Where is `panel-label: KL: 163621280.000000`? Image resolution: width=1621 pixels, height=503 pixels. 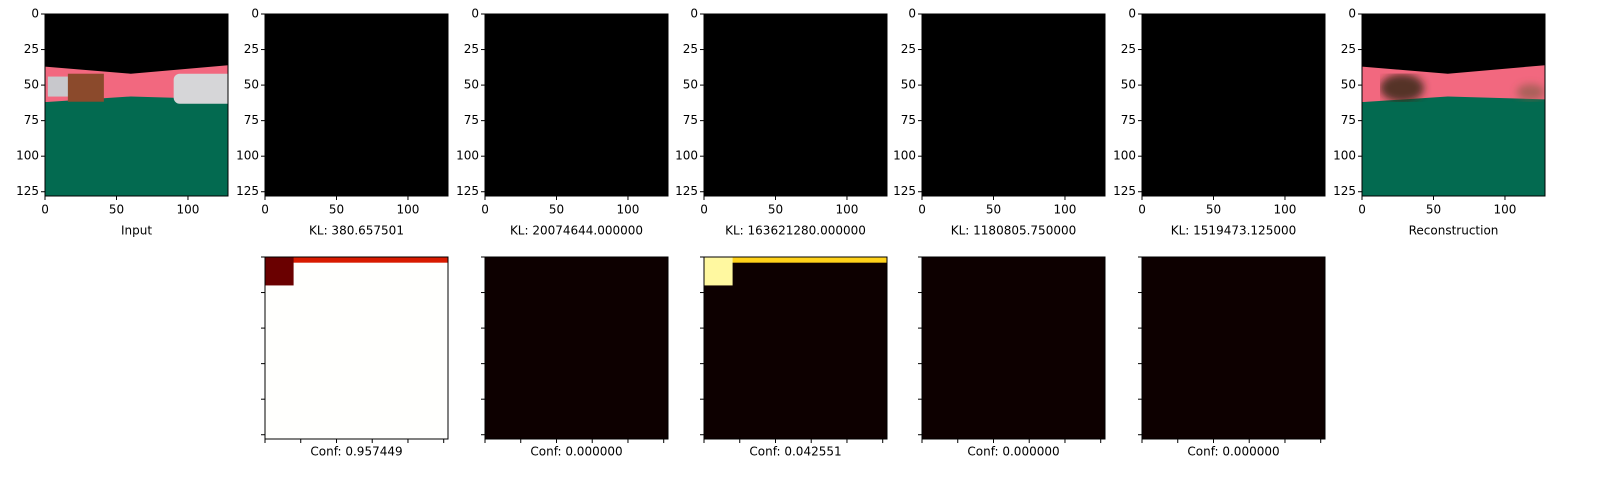
panel-label: KL: 163621280.000000 is located at coordinates (795, 231).